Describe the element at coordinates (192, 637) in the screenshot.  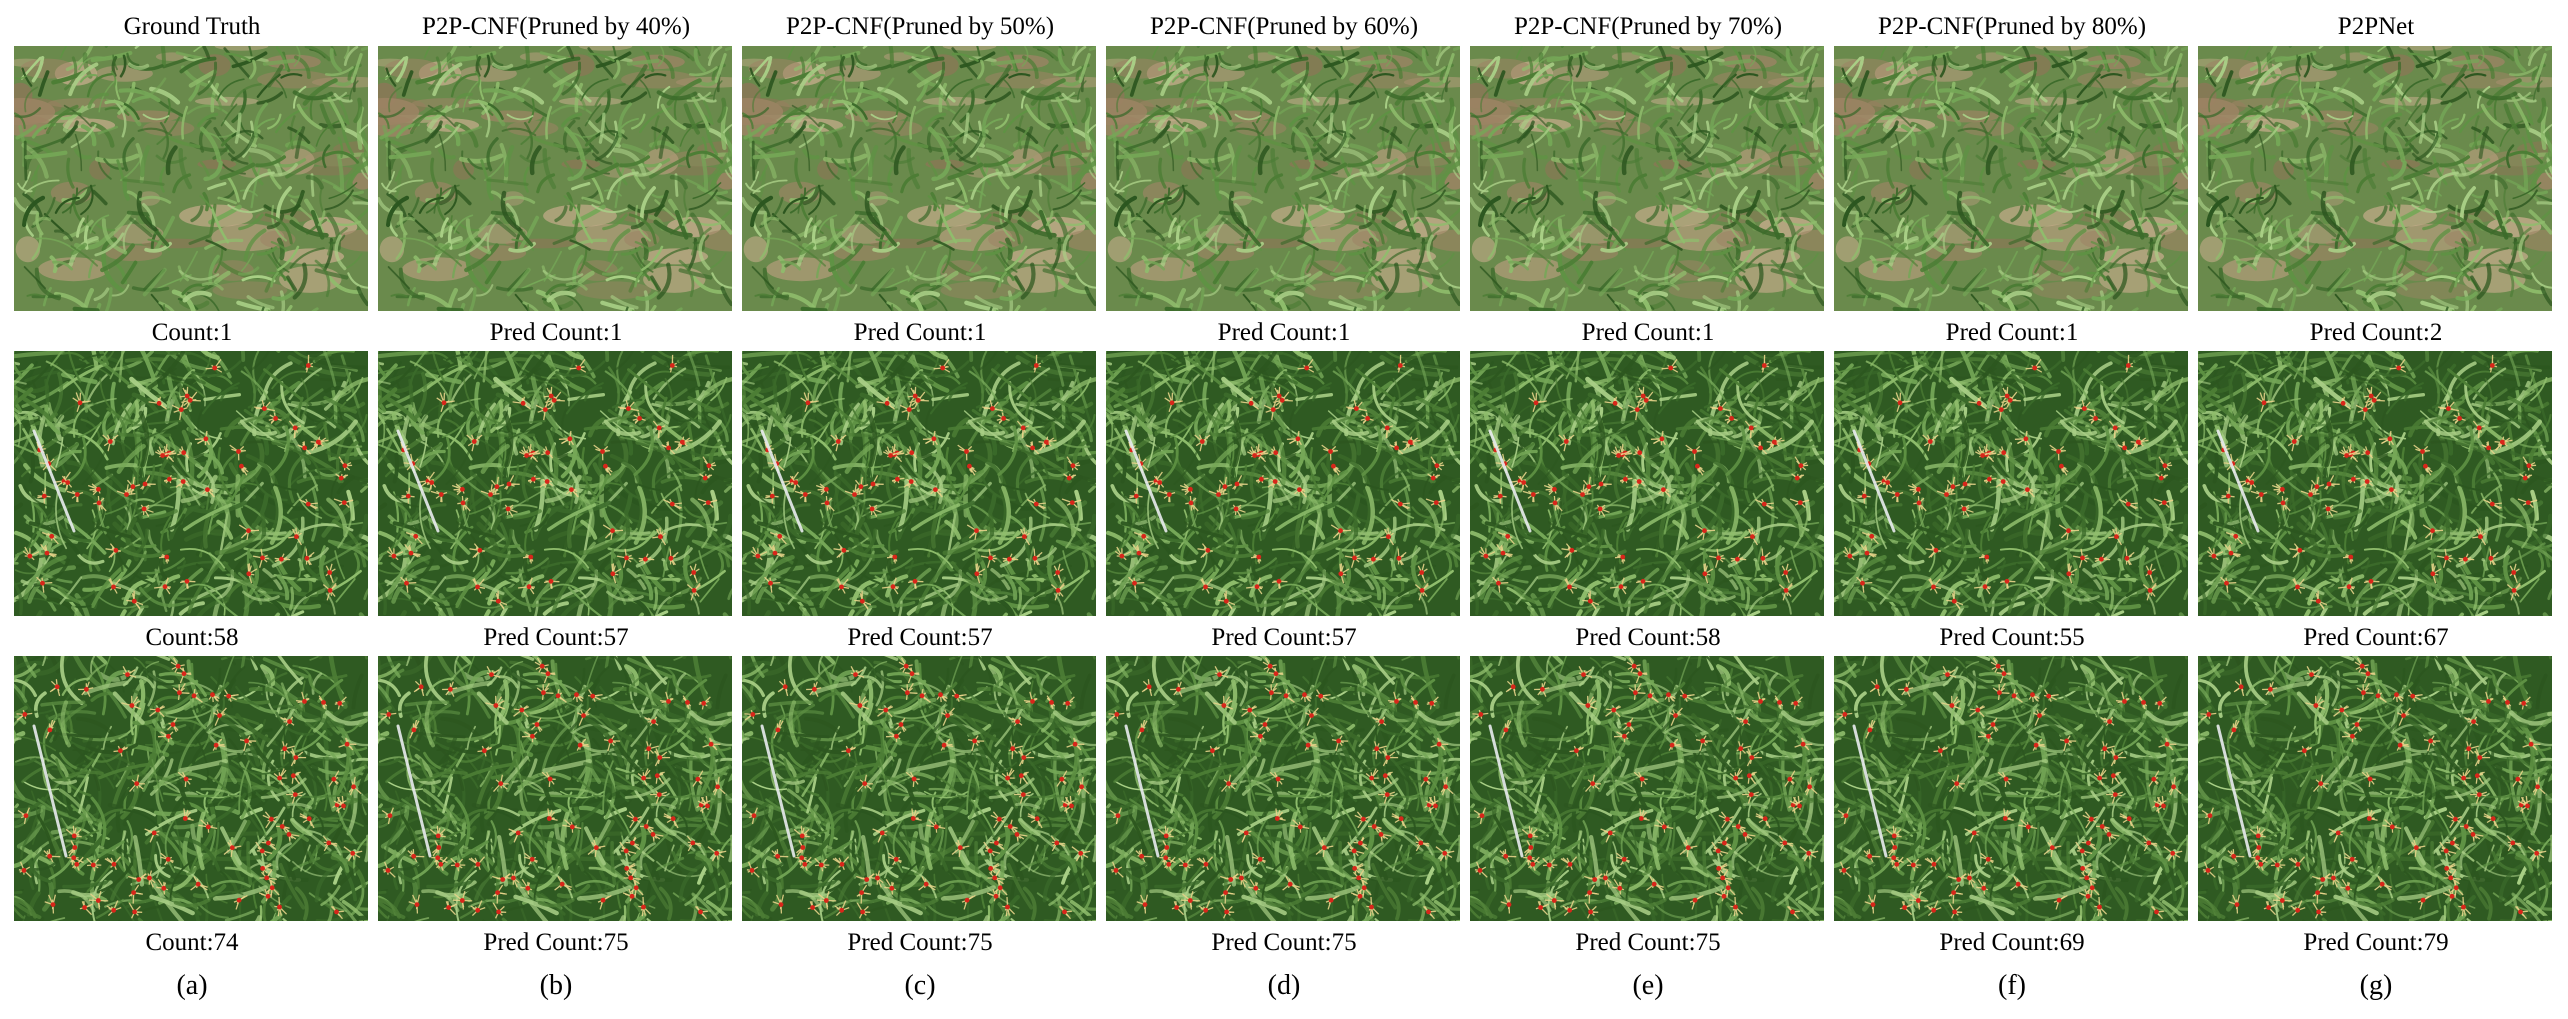
I see `count-label-row2: Count:58` at that location.